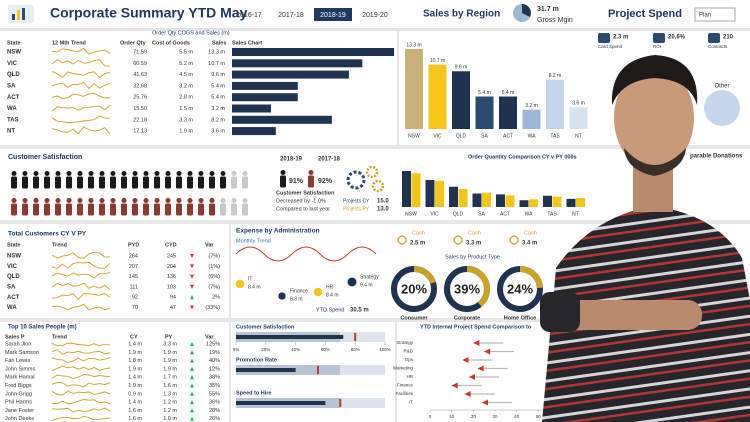 This screenshot has height=422, width=750. What do you see at coordinates (539, 416) in the screenshot?
I see `x-tick-label: 50` at bounding box center [539, 416].